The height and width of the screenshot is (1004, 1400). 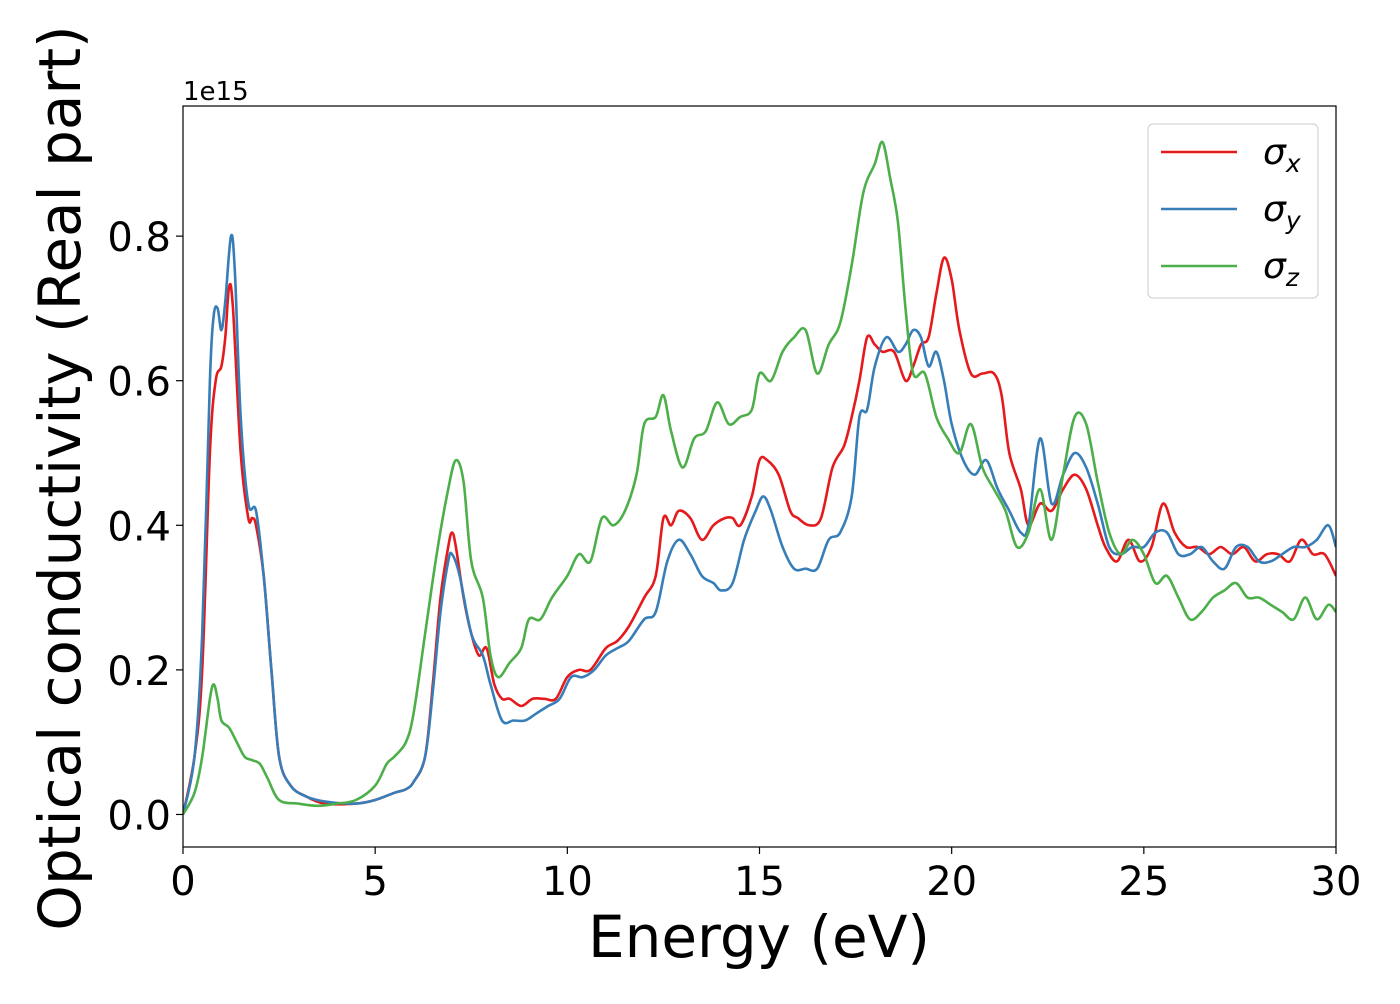 What do you see at coordinates (374, 882) in the screenshot?
I see `x-tick-label: 5` at bounding box center [374, 882].